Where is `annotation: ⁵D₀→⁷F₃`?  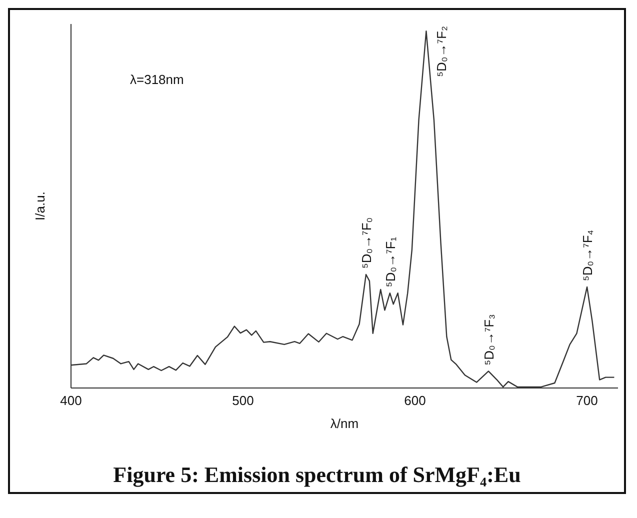 annotation: ⁵D₀→⁷F₃ is located at coordinates (488, 340).